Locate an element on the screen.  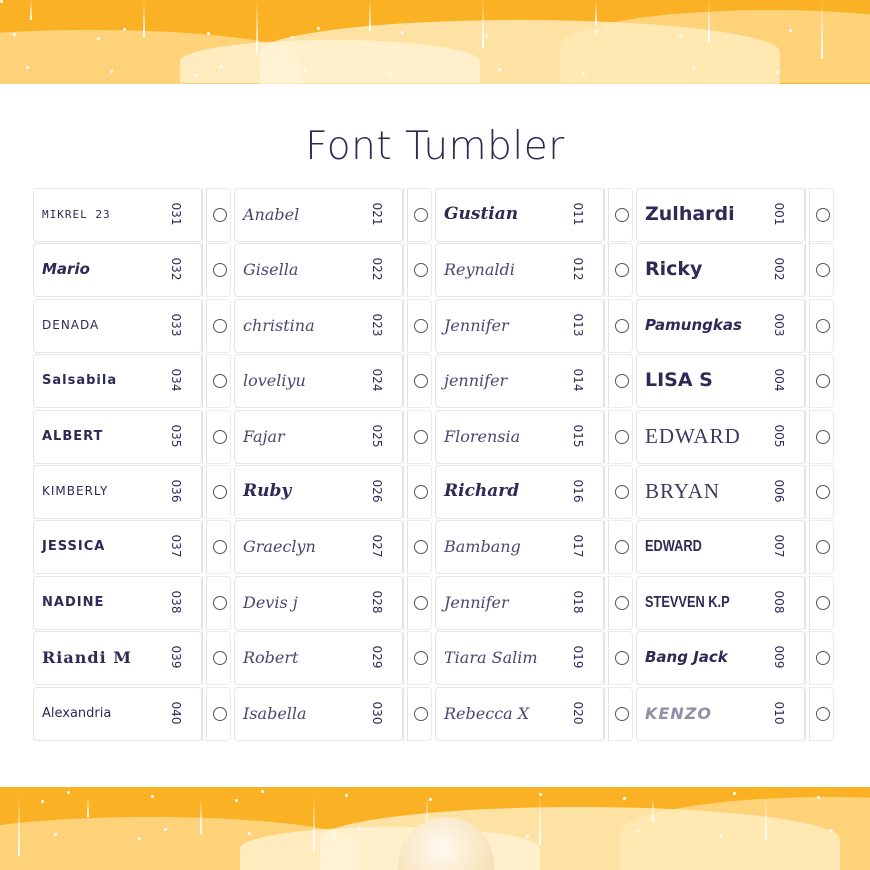
font-option: Gisella 022 is located at coordinates (333, 270).